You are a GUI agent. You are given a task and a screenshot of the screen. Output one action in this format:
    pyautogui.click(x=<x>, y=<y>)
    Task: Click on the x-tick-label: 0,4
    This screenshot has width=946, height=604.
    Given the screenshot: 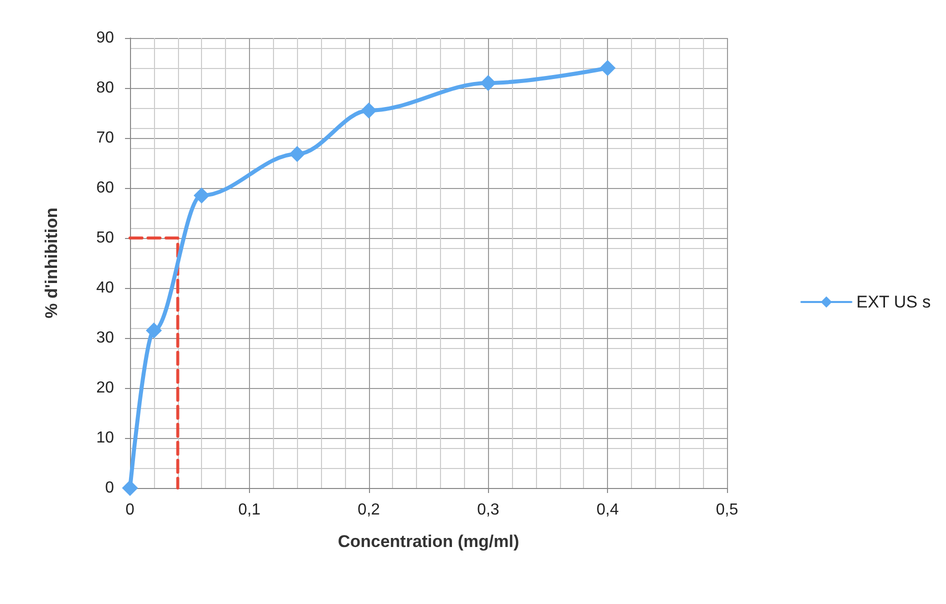 What is the action you would take?
    pyautogui.click(x=607, y=510)
    